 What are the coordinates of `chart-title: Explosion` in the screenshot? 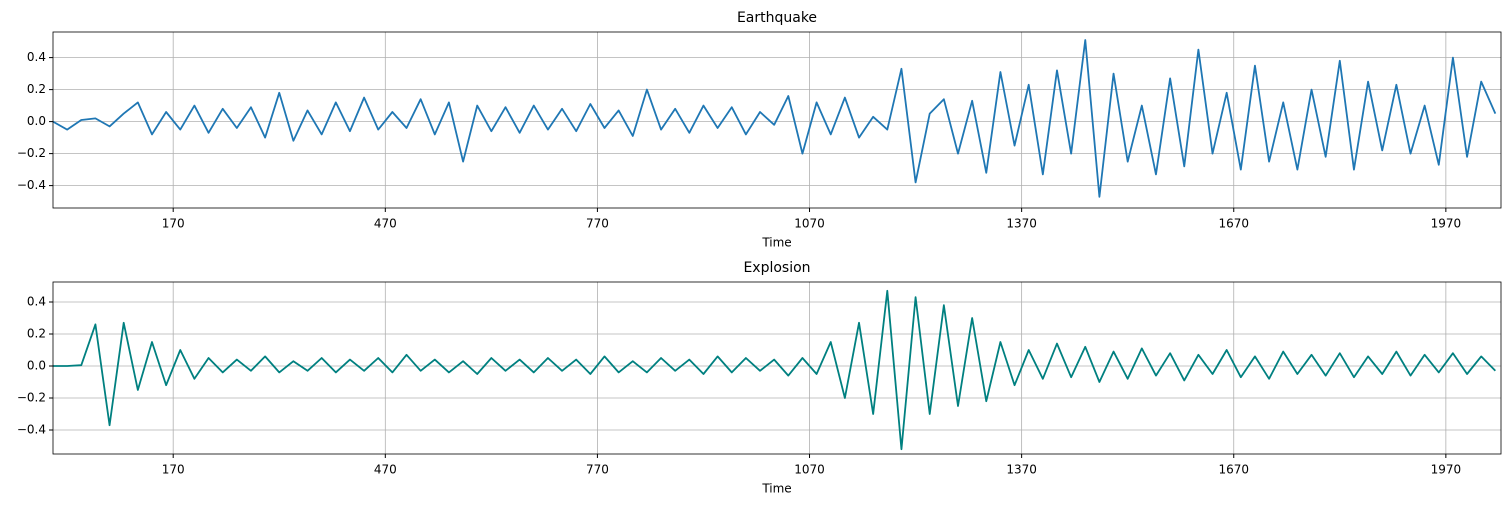 It's located at (776, 268).